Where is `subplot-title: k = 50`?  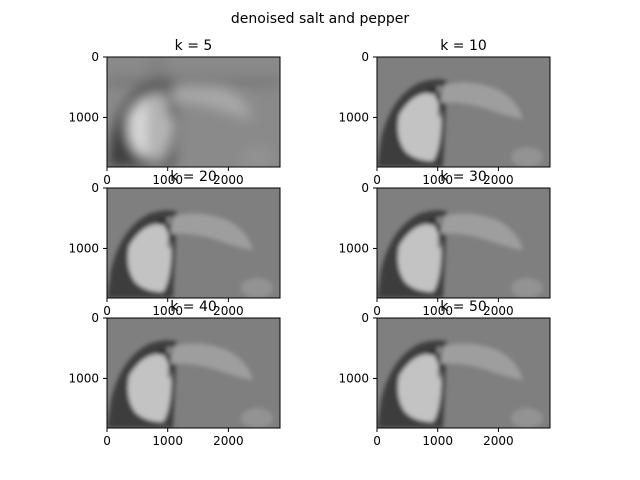
subplot-title: k = 50 is located at coordinates (463, 307).